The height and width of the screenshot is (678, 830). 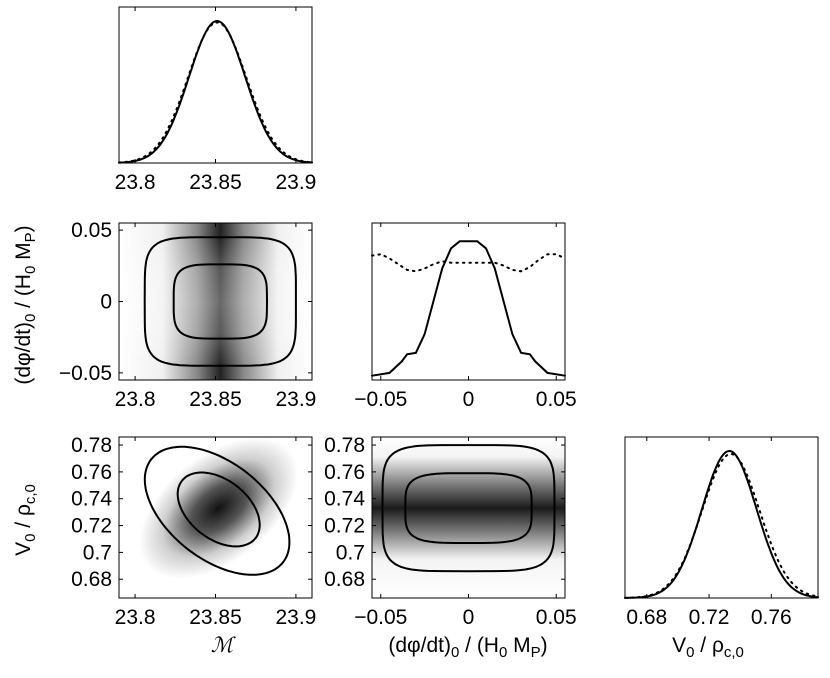 I want to click on v-vs-m-ytick-label: 0.68, so click(x=91, y=579).